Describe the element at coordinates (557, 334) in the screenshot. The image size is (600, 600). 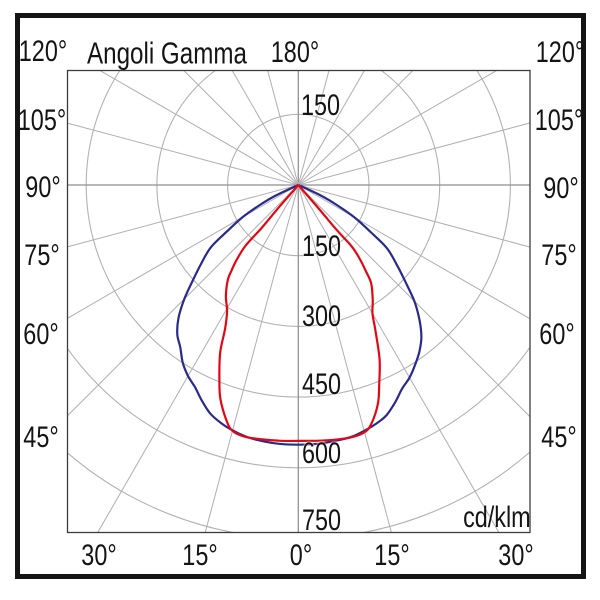
I see `gamma-tick-right-60: 60°` at that location.